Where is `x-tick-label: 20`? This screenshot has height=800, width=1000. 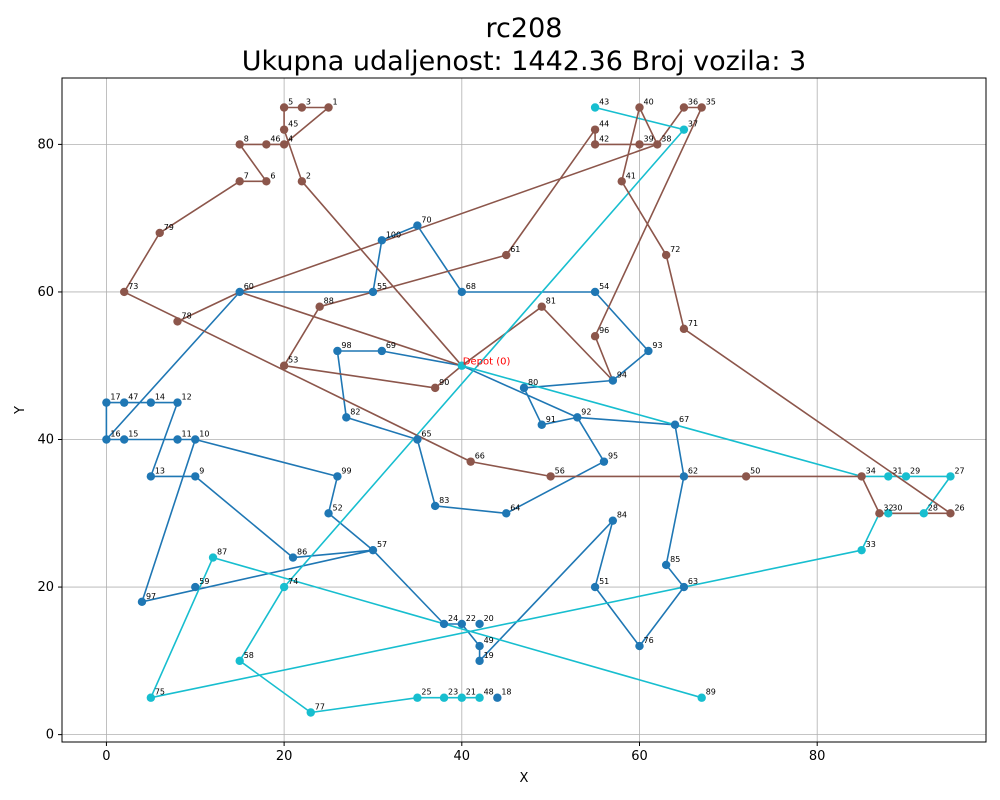
x-tick-label: 20 is located at coordinates (284, 756).